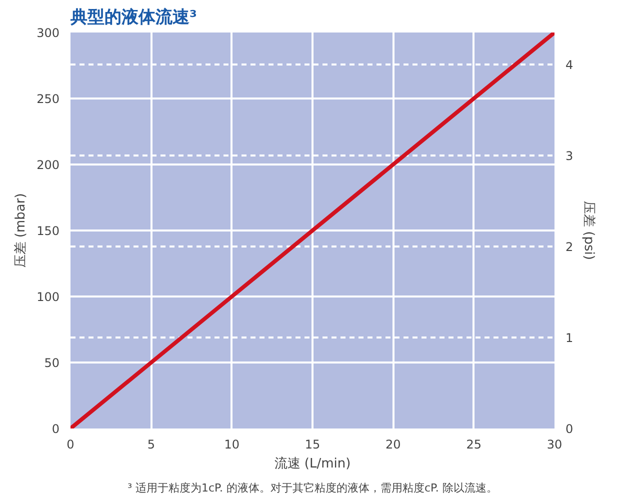 Image resolution: width=624 pixels, height=499 pixels. What do you see at coordinates (48, 33) in the screenshot?
I see `y-tick-label: 300` at bounding box center [48, 33].